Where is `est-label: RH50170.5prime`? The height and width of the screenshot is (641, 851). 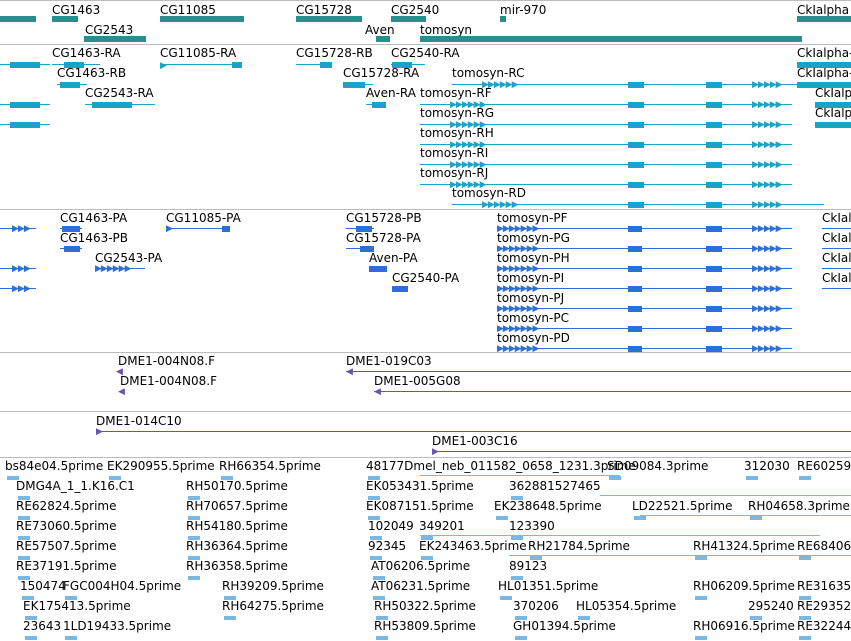
est-label: RH50170.5prime is located at coordinates (237, 486).